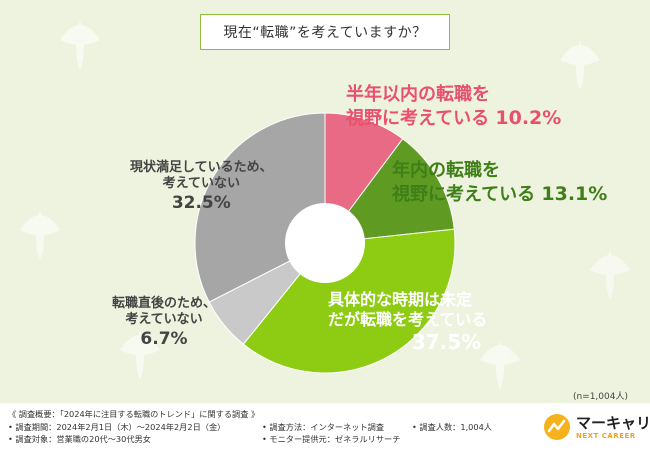 The width and height of the screenshot is (650, 450). I want to click on label-slice-0: 半年以内の転職を 視野に考えている 10.2%, so click(454, 106).